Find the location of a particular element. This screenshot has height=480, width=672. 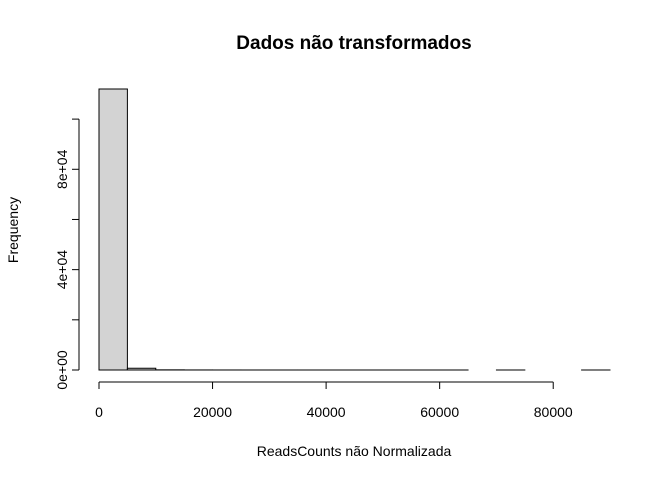

x-tick-label-3: 60000 is located at coordinates (439, 412).